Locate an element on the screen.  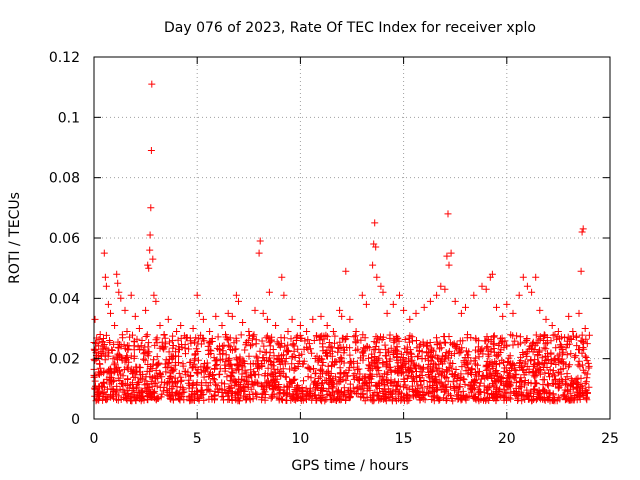
y-tick-label: 0.12 is located at coordinates (64, 58).